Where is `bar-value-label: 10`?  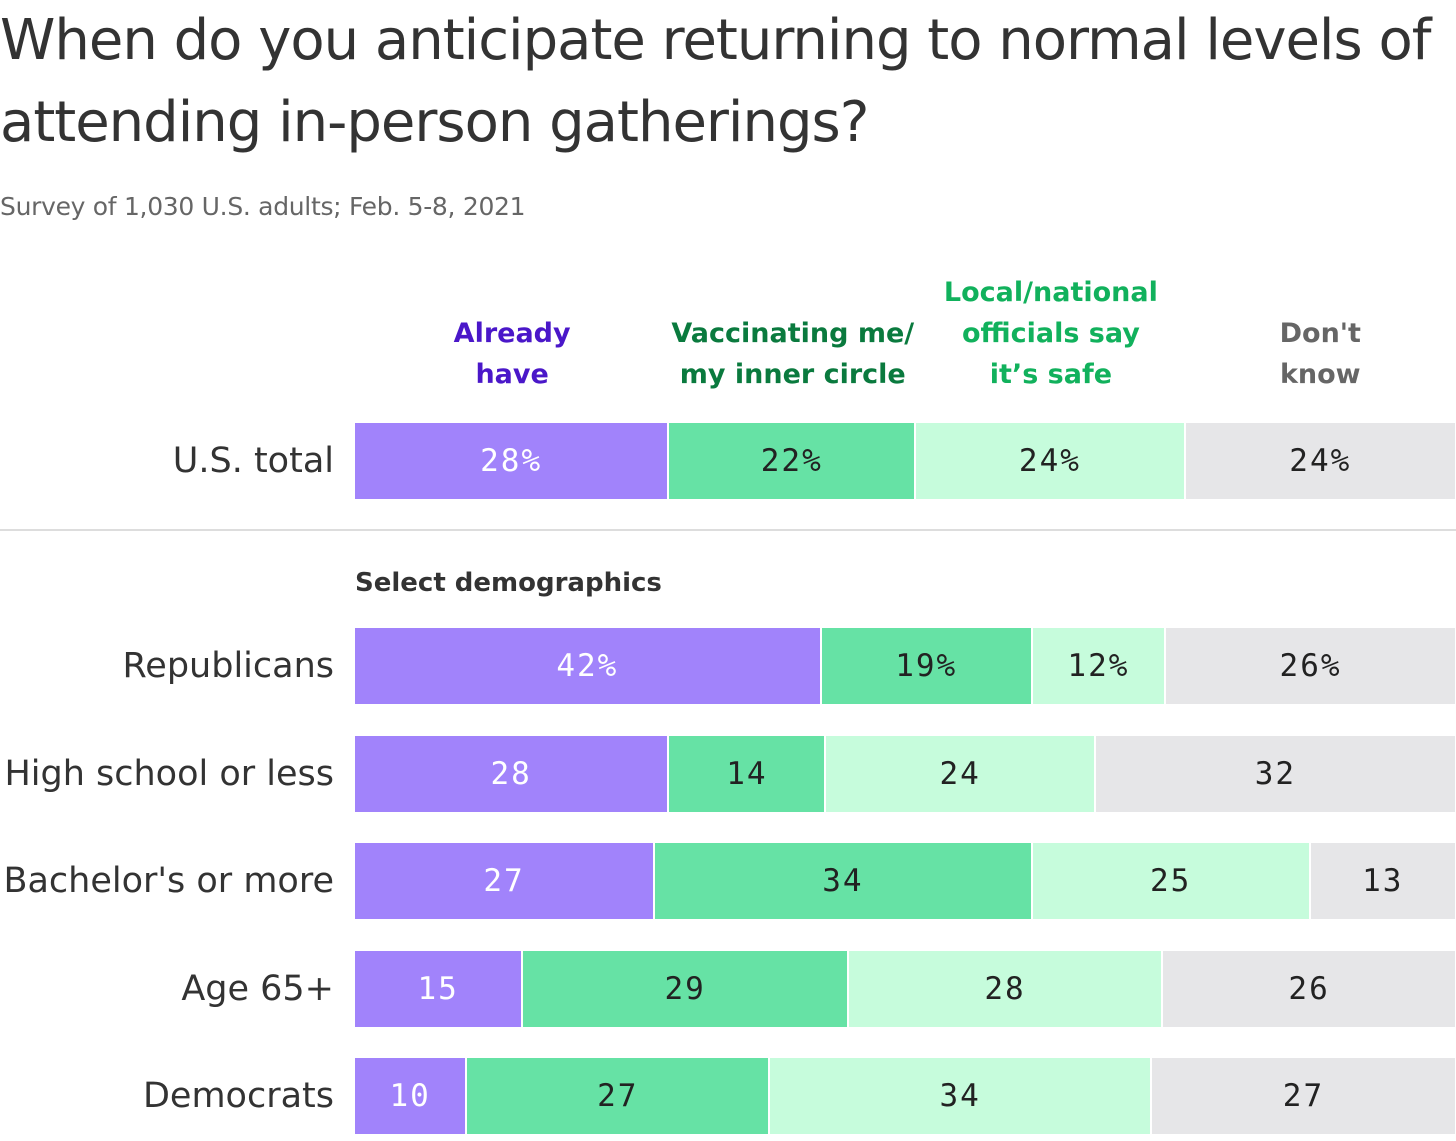 bar-value-label: 10 is located at coordinates (410, 1096).